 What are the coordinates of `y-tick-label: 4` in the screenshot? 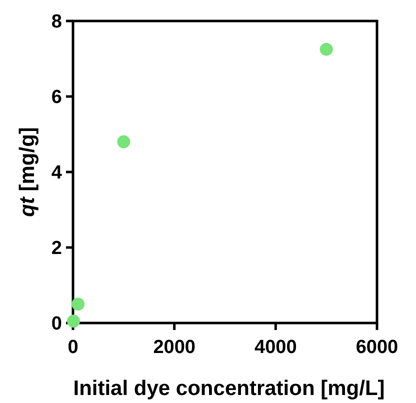 It's located at (56, 173).